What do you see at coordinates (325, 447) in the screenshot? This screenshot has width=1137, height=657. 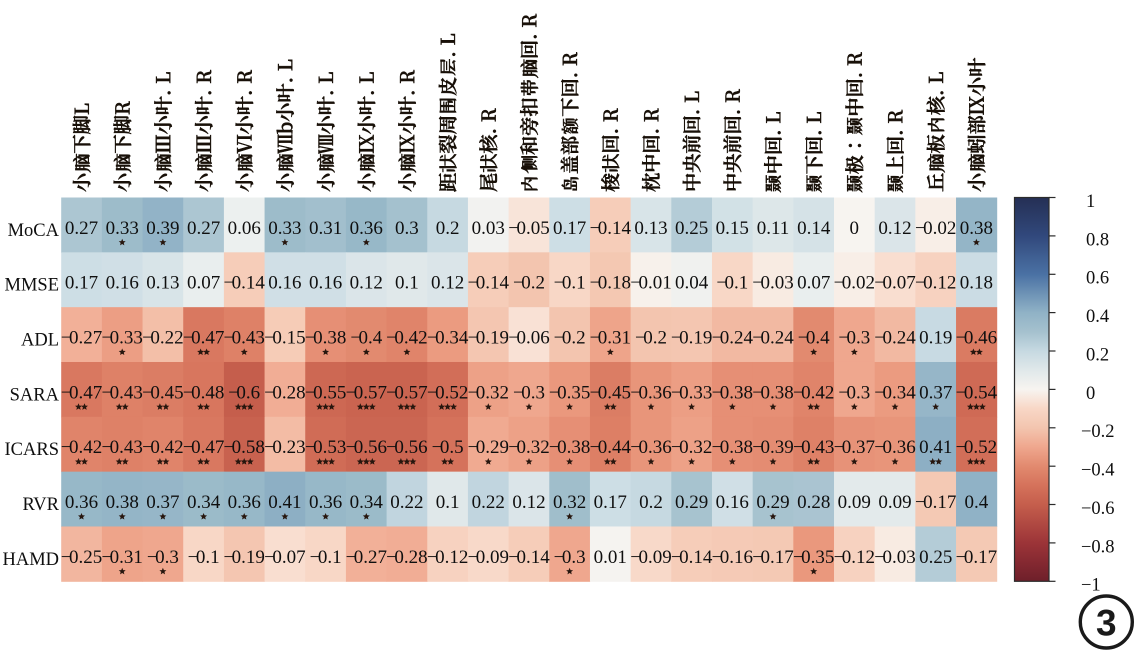 I see `svg-text: −0.53` at bounding box center [325, 447].